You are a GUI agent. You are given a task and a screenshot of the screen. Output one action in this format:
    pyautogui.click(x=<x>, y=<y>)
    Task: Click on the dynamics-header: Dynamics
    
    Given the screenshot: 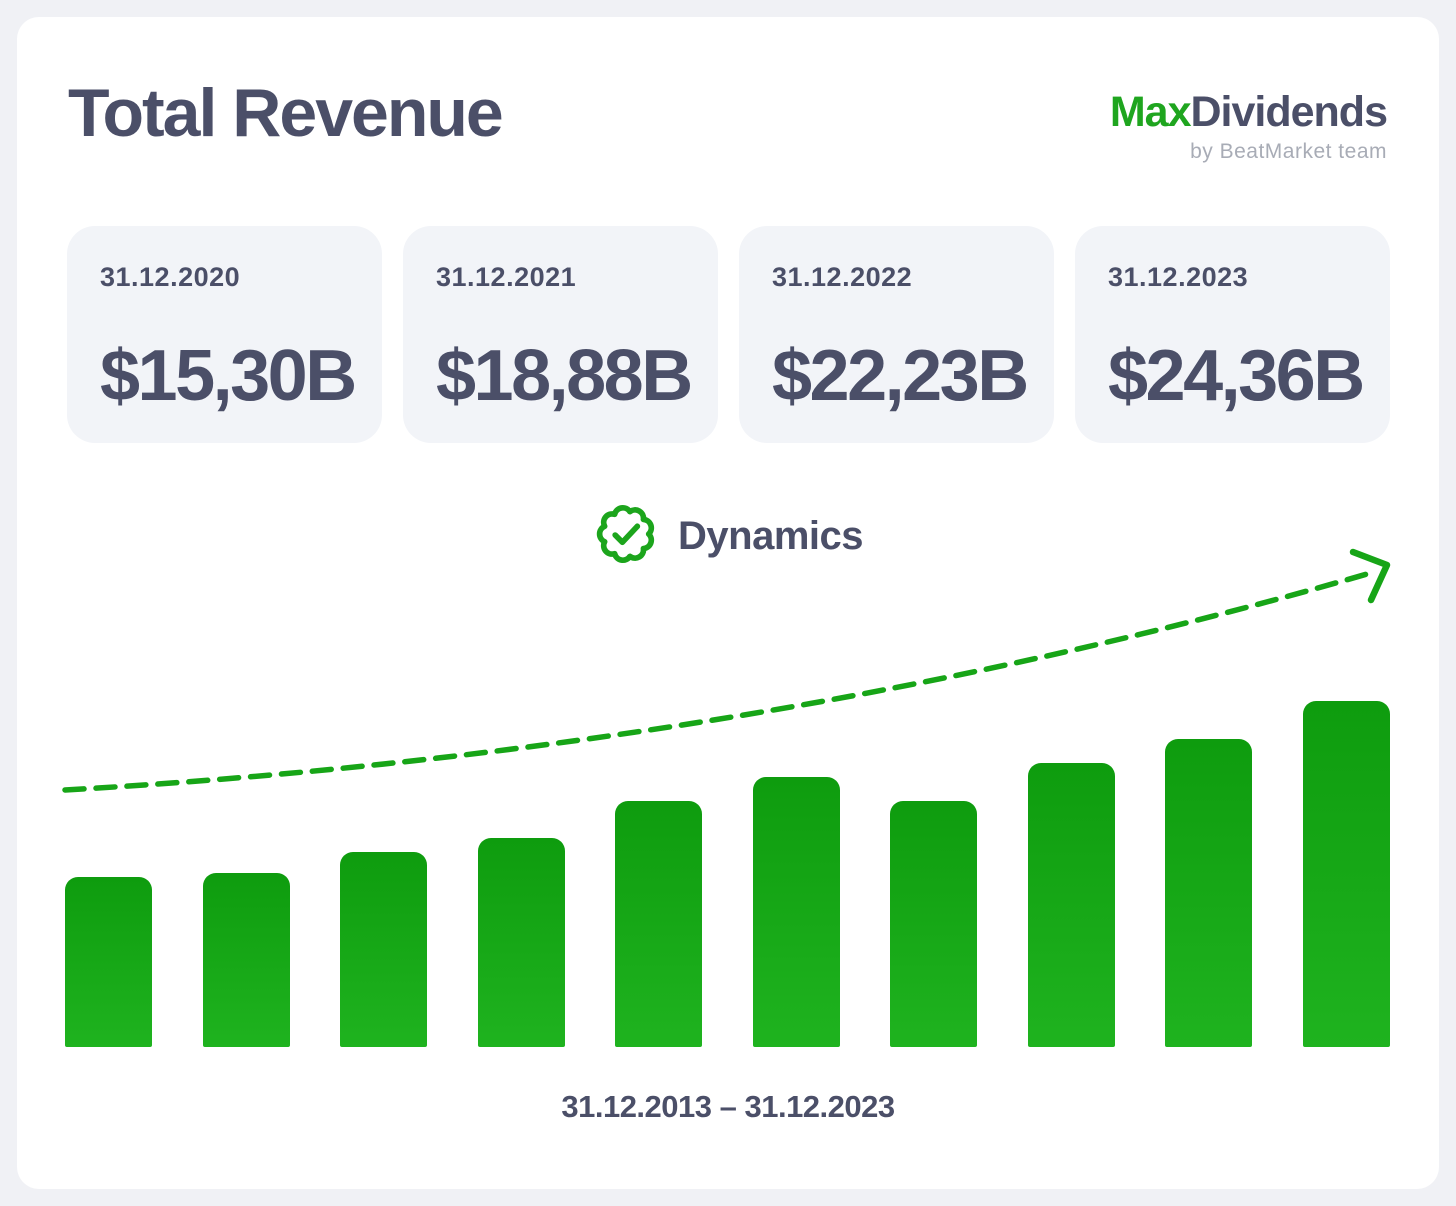 What is the action you would take?
    pyautogui.click(x=728, y=536)
    